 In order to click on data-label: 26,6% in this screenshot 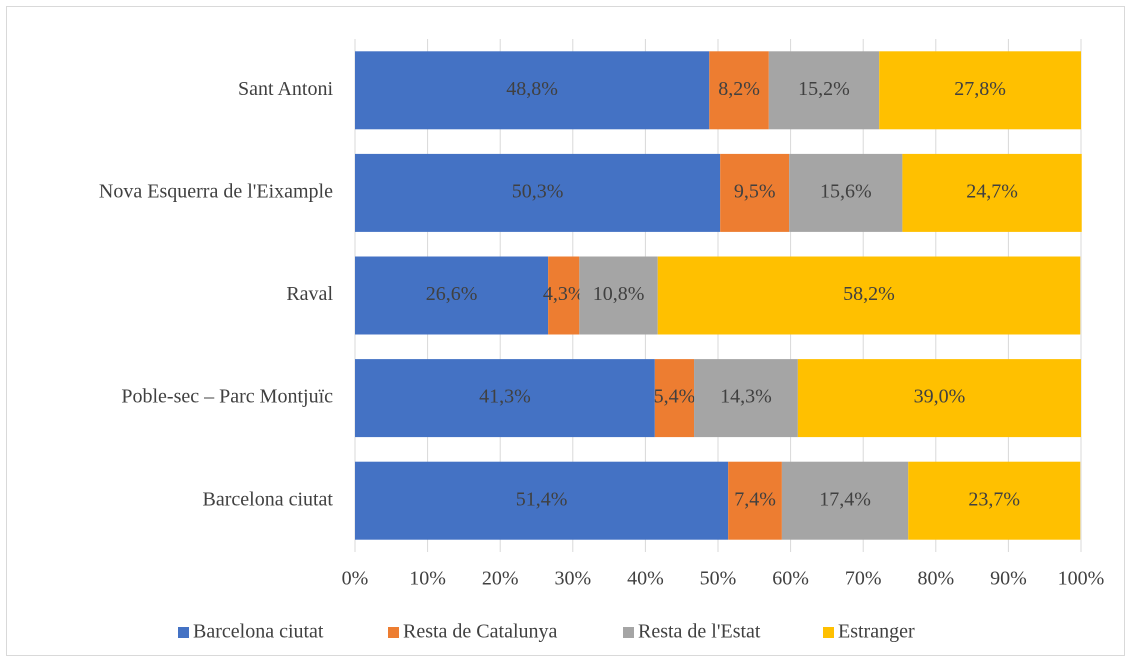, I will do `click(452, 294)`.